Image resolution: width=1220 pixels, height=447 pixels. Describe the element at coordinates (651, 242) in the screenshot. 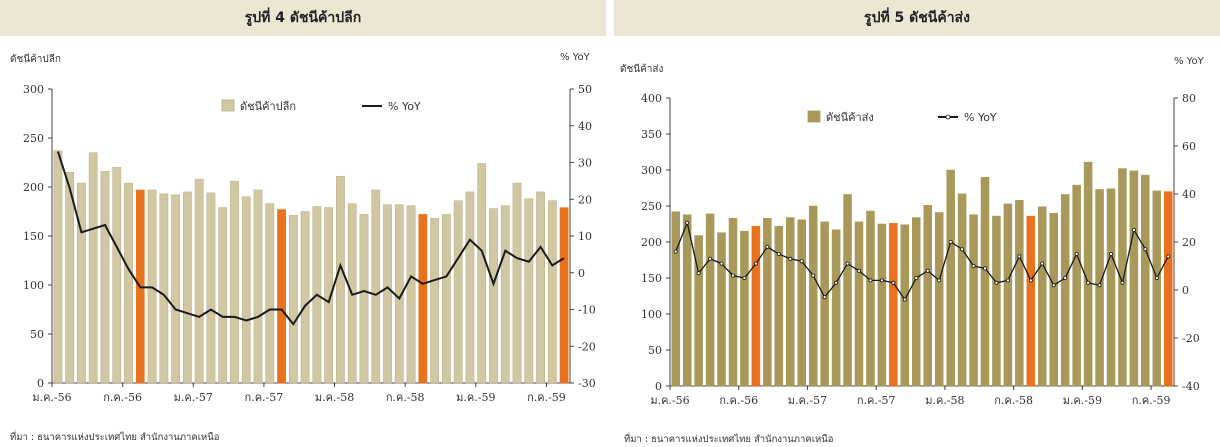

I see `wholesale-left-tick-label: 200` at that location.